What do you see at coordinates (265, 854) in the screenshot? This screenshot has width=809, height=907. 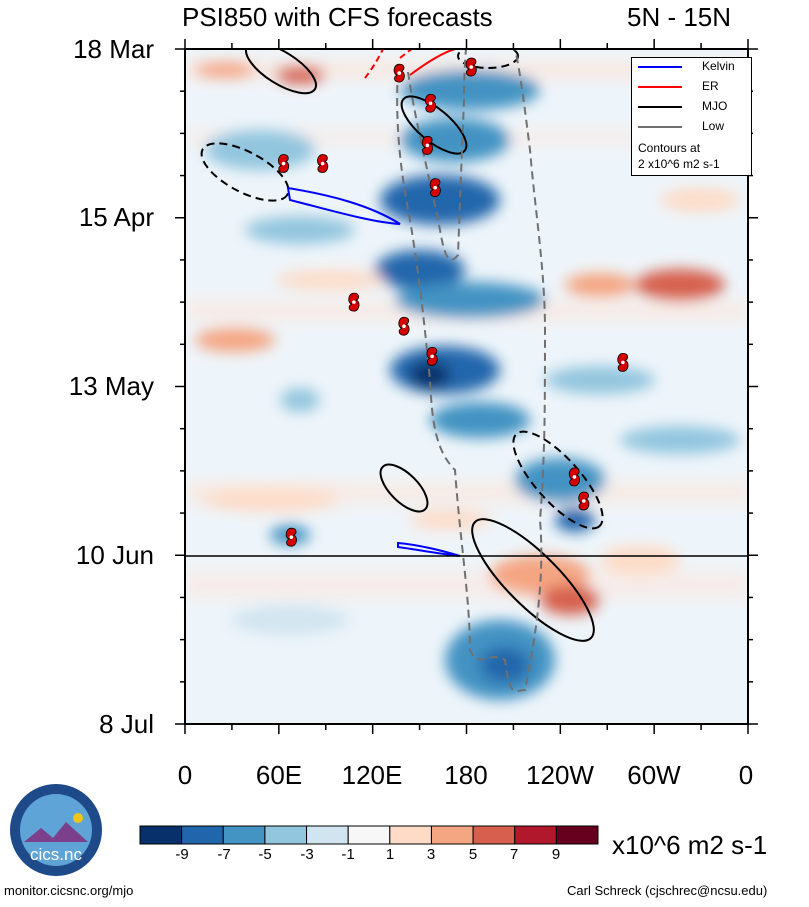 I see `colorbar-tick-label: -5` at bounding box center [265, 854].